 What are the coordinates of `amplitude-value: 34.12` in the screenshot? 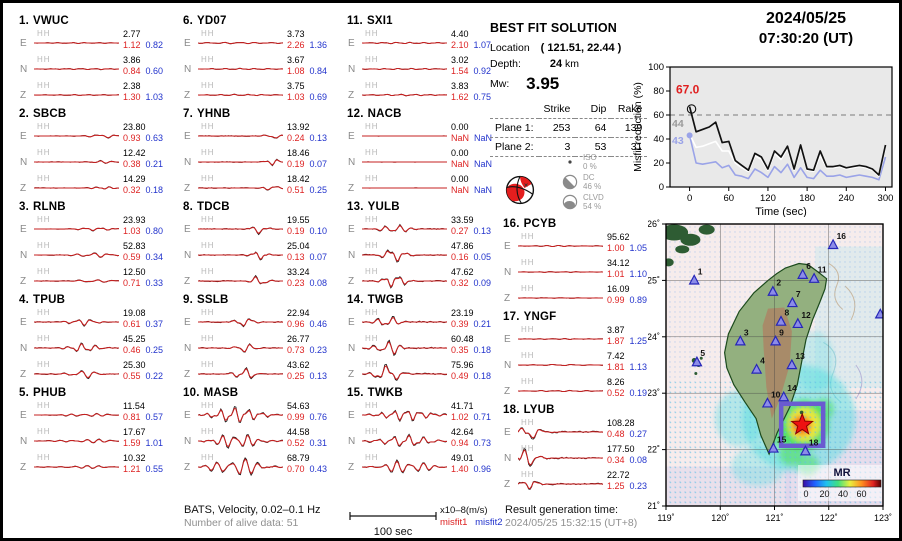 It's located at (618, 263).